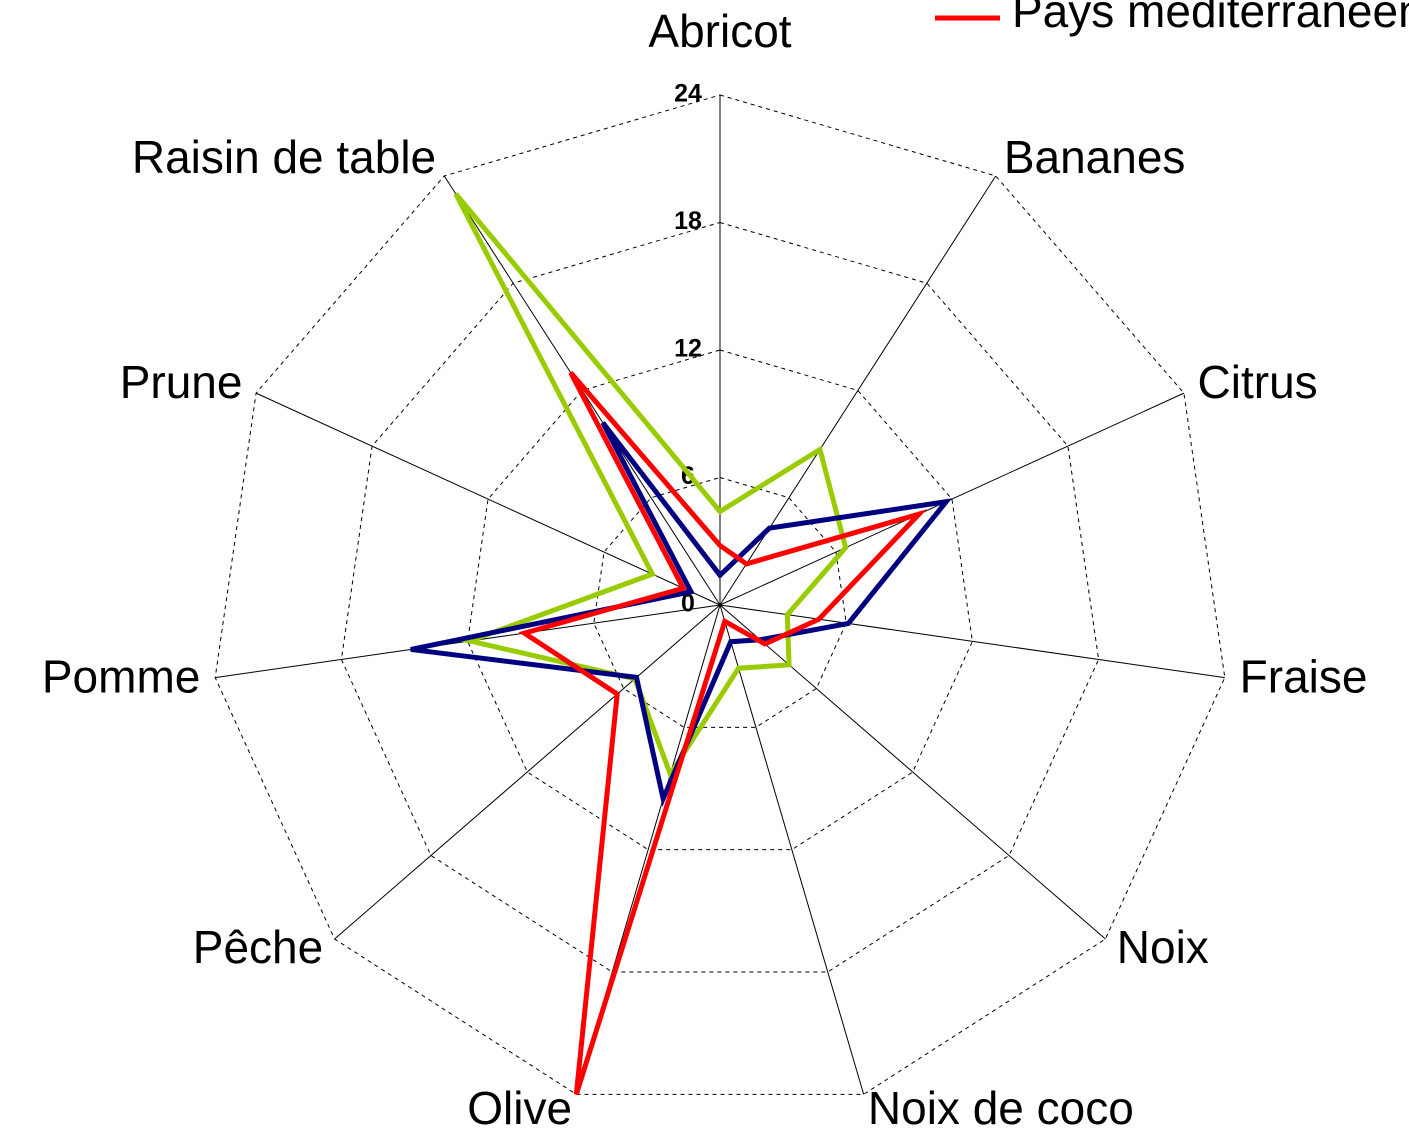  What do you see at coordinates (1258, 382) in the screenshot?
I see `category-label: Citrus` at bounding box center [1258, 382].